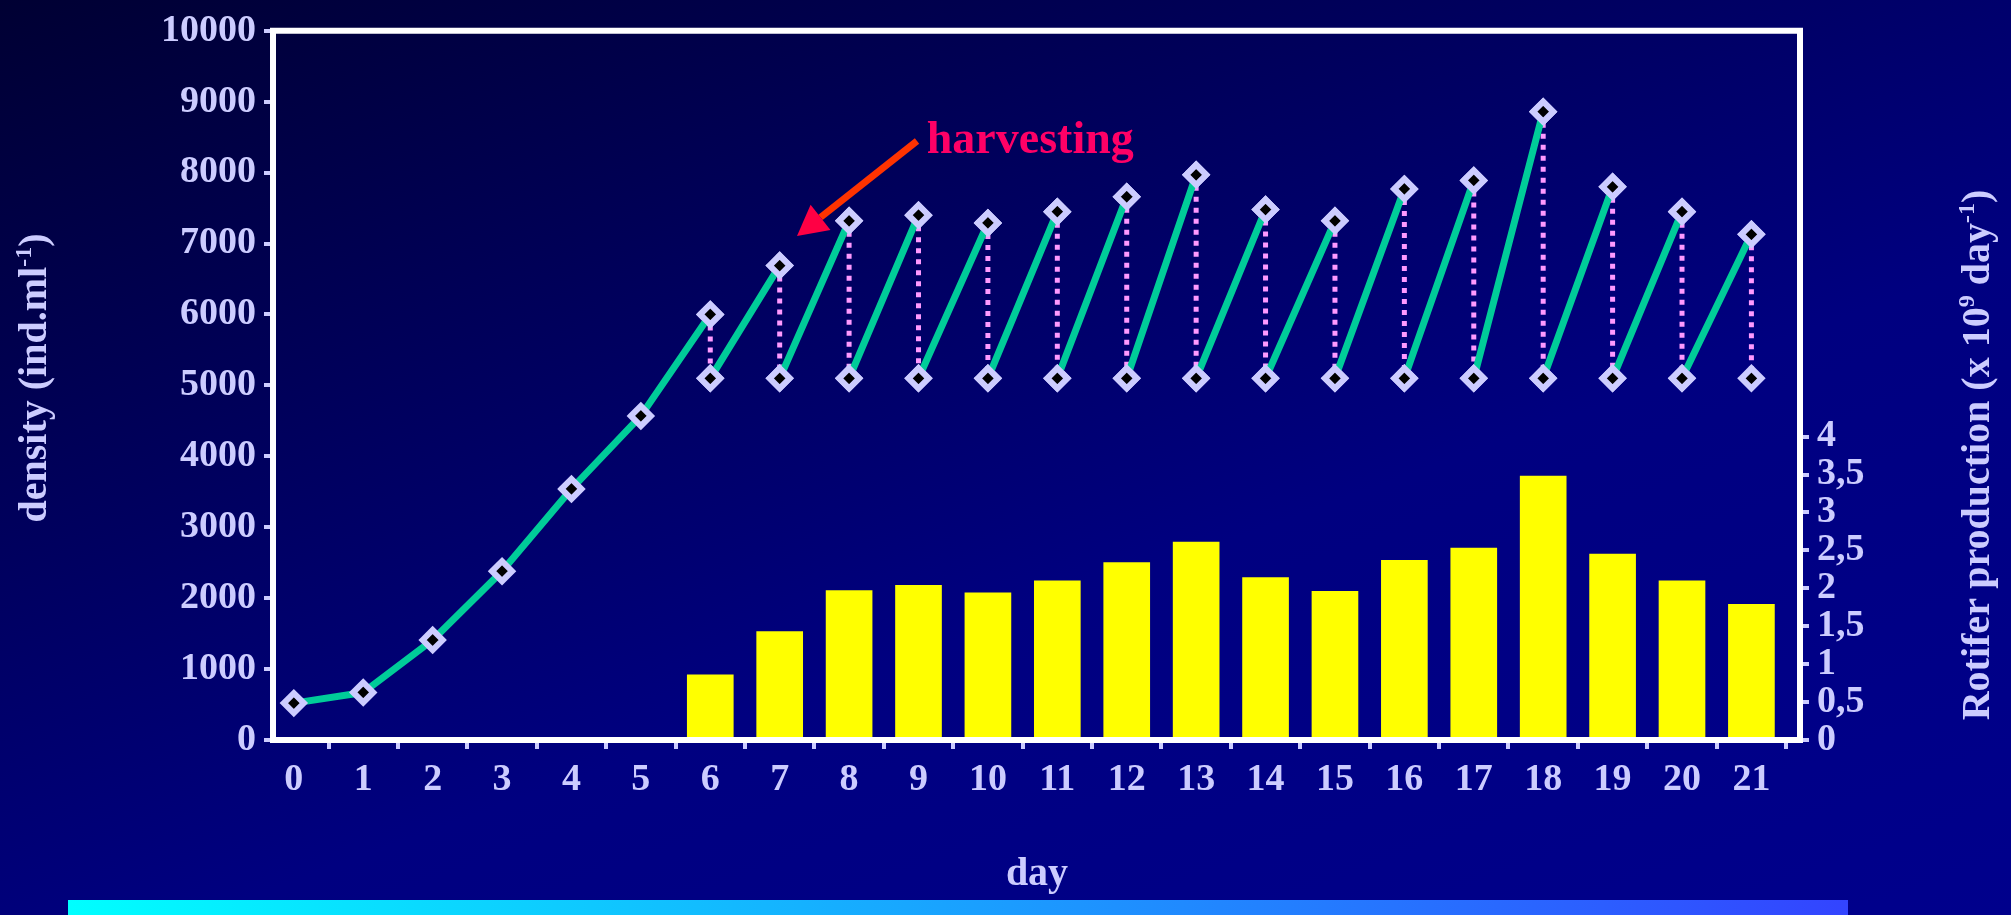  Describe the element at coordinates (218, 382) in the screenshot. I see `y-tick-label: 5000` at that location.